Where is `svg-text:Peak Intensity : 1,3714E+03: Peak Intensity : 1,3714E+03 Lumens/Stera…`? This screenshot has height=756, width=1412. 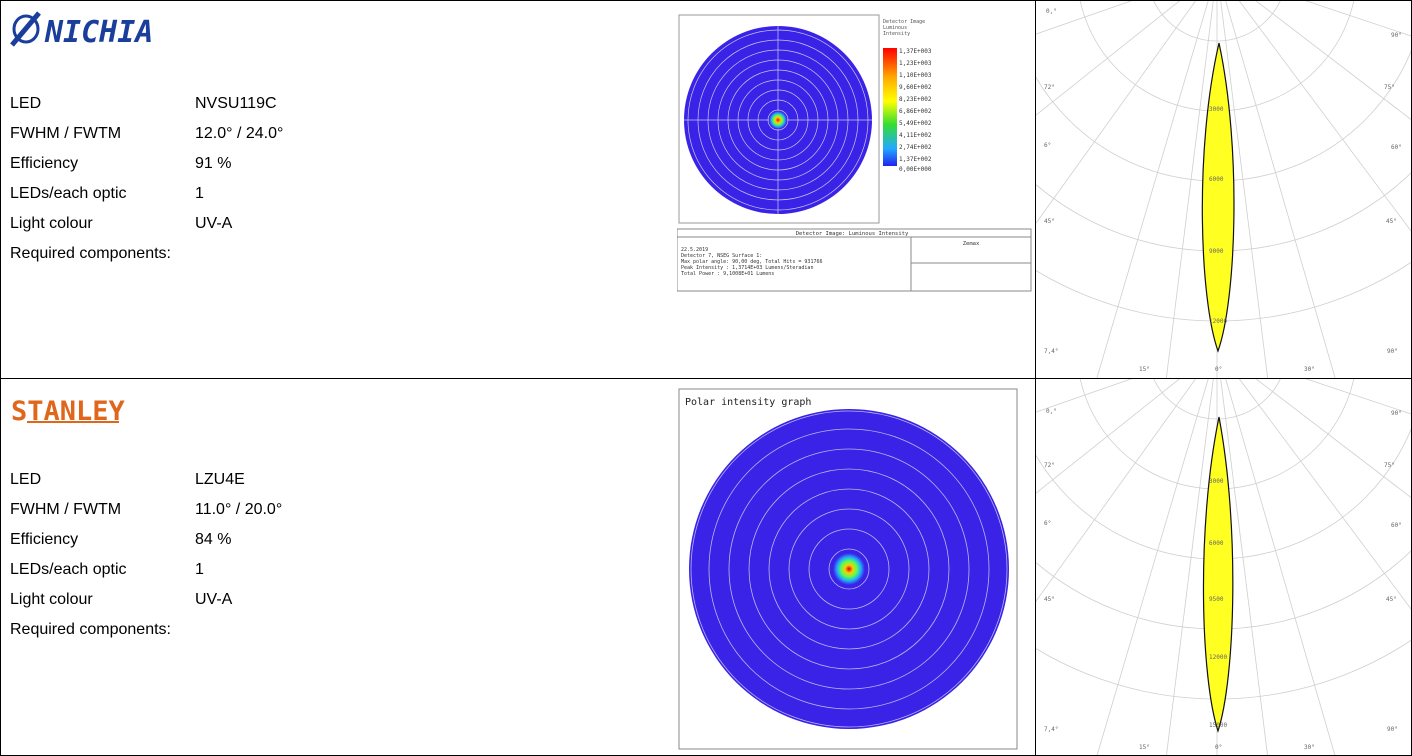 svg-text:Peak Intensity : 1,3714E+03: Peak Intensity : 1,3714E+03 Lumens/Stera… is located at coordinates (747, 268).